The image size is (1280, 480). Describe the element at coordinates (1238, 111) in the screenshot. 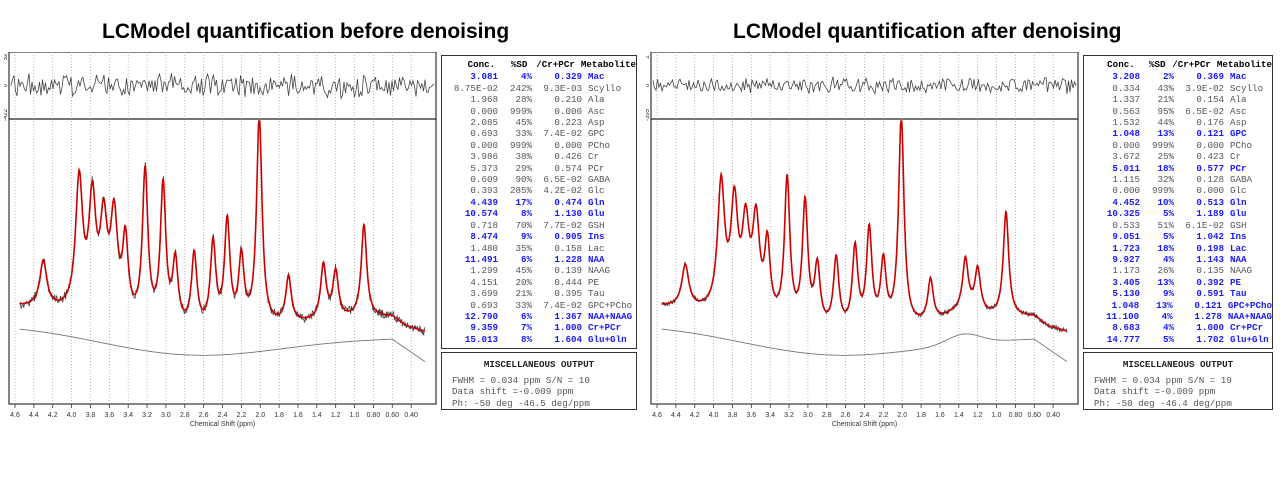

I see `metabolite-name: Asc` at that location.